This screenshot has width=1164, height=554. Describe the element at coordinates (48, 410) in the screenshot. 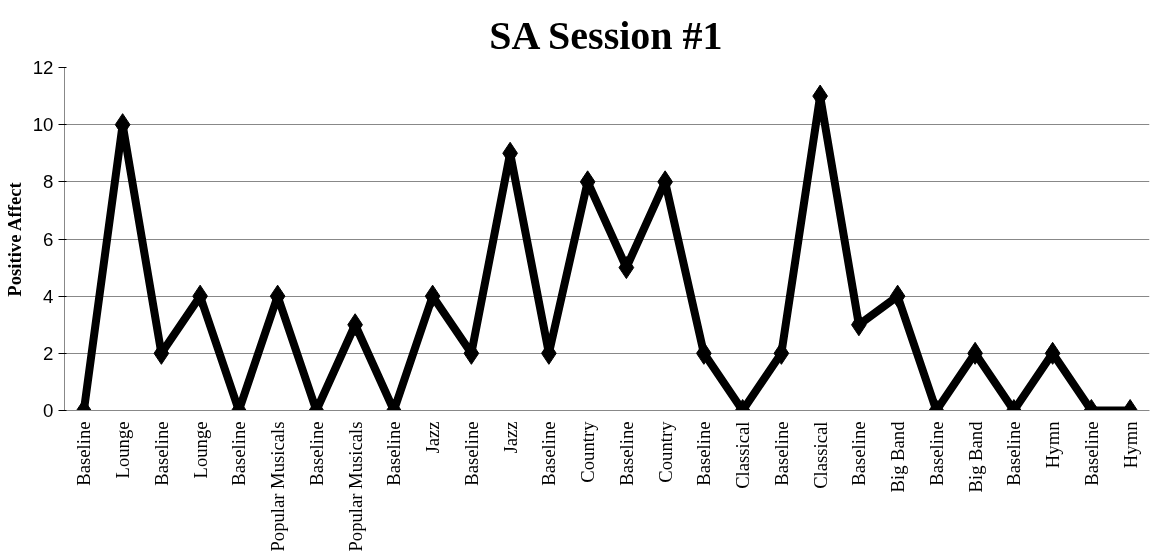

I see `y-tick-label: 0` at that location.